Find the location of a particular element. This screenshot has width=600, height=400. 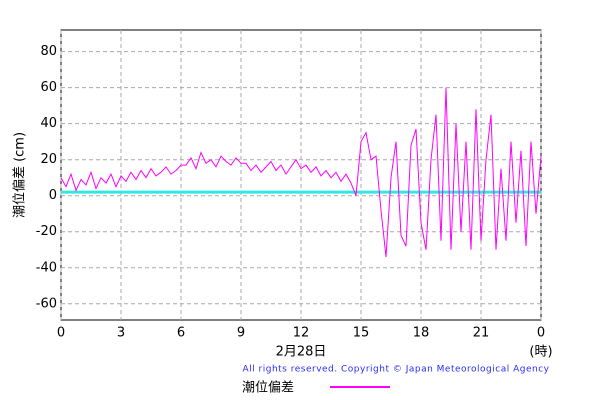

x-tick-label: 18 is located at coordinates (421, 333).